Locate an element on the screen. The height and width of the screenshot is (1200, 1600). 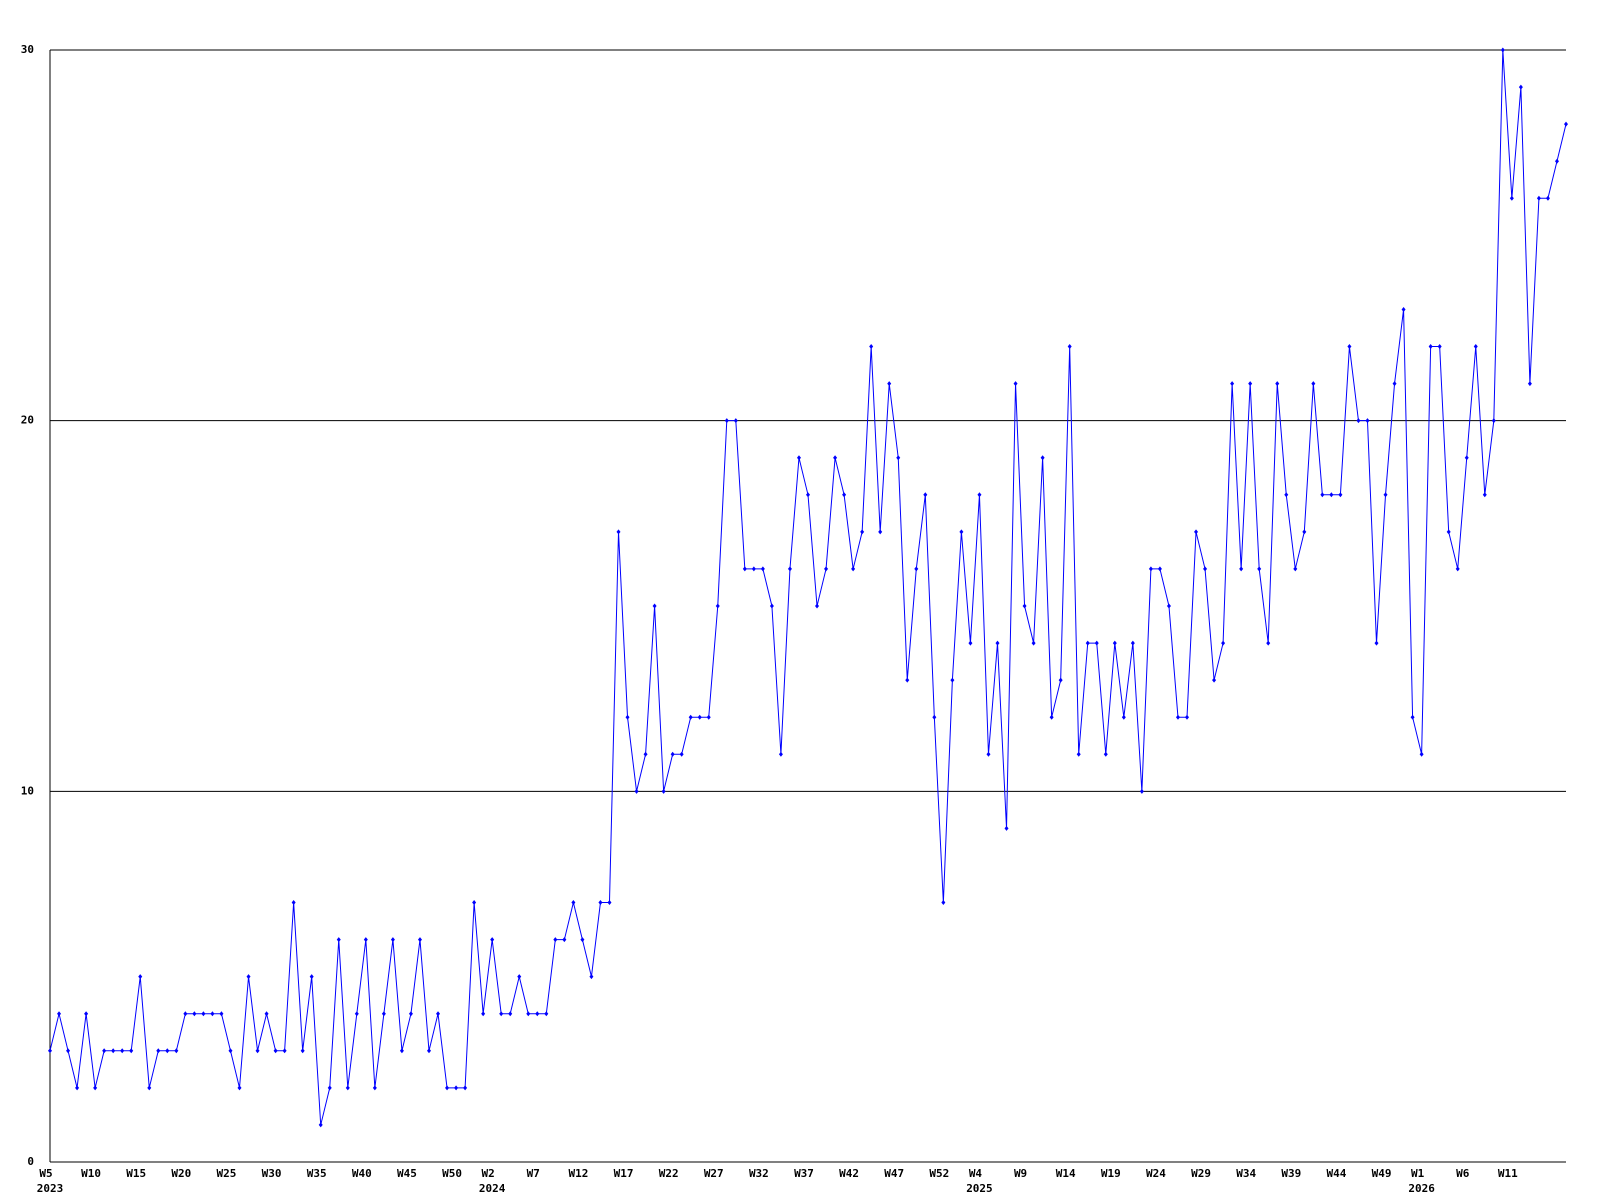
x-tick-label: W47 is located at coordinates (894, 1173).